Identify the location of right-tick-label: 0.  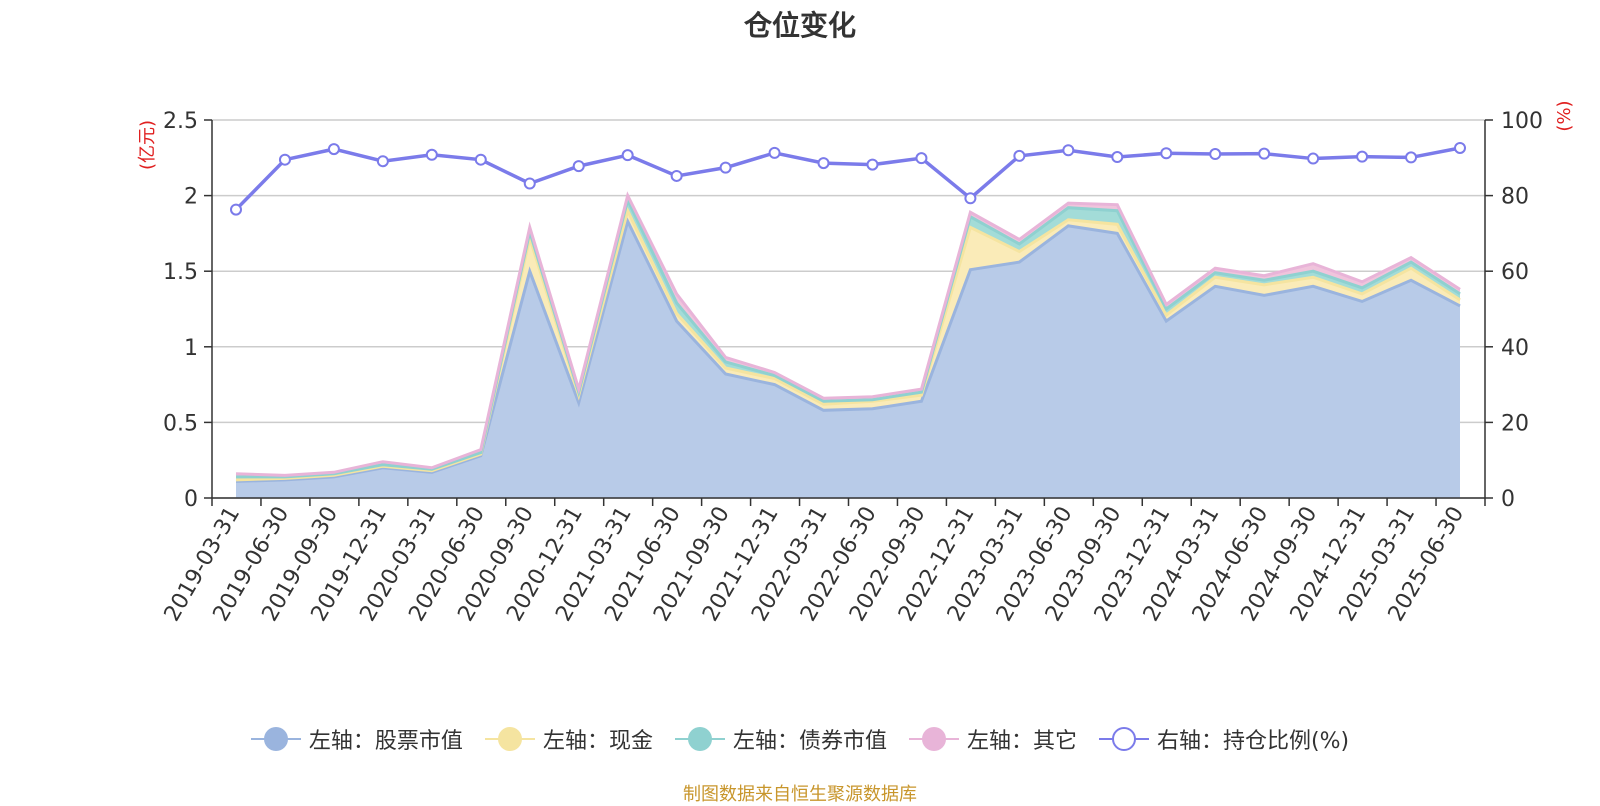
(1508, 499).